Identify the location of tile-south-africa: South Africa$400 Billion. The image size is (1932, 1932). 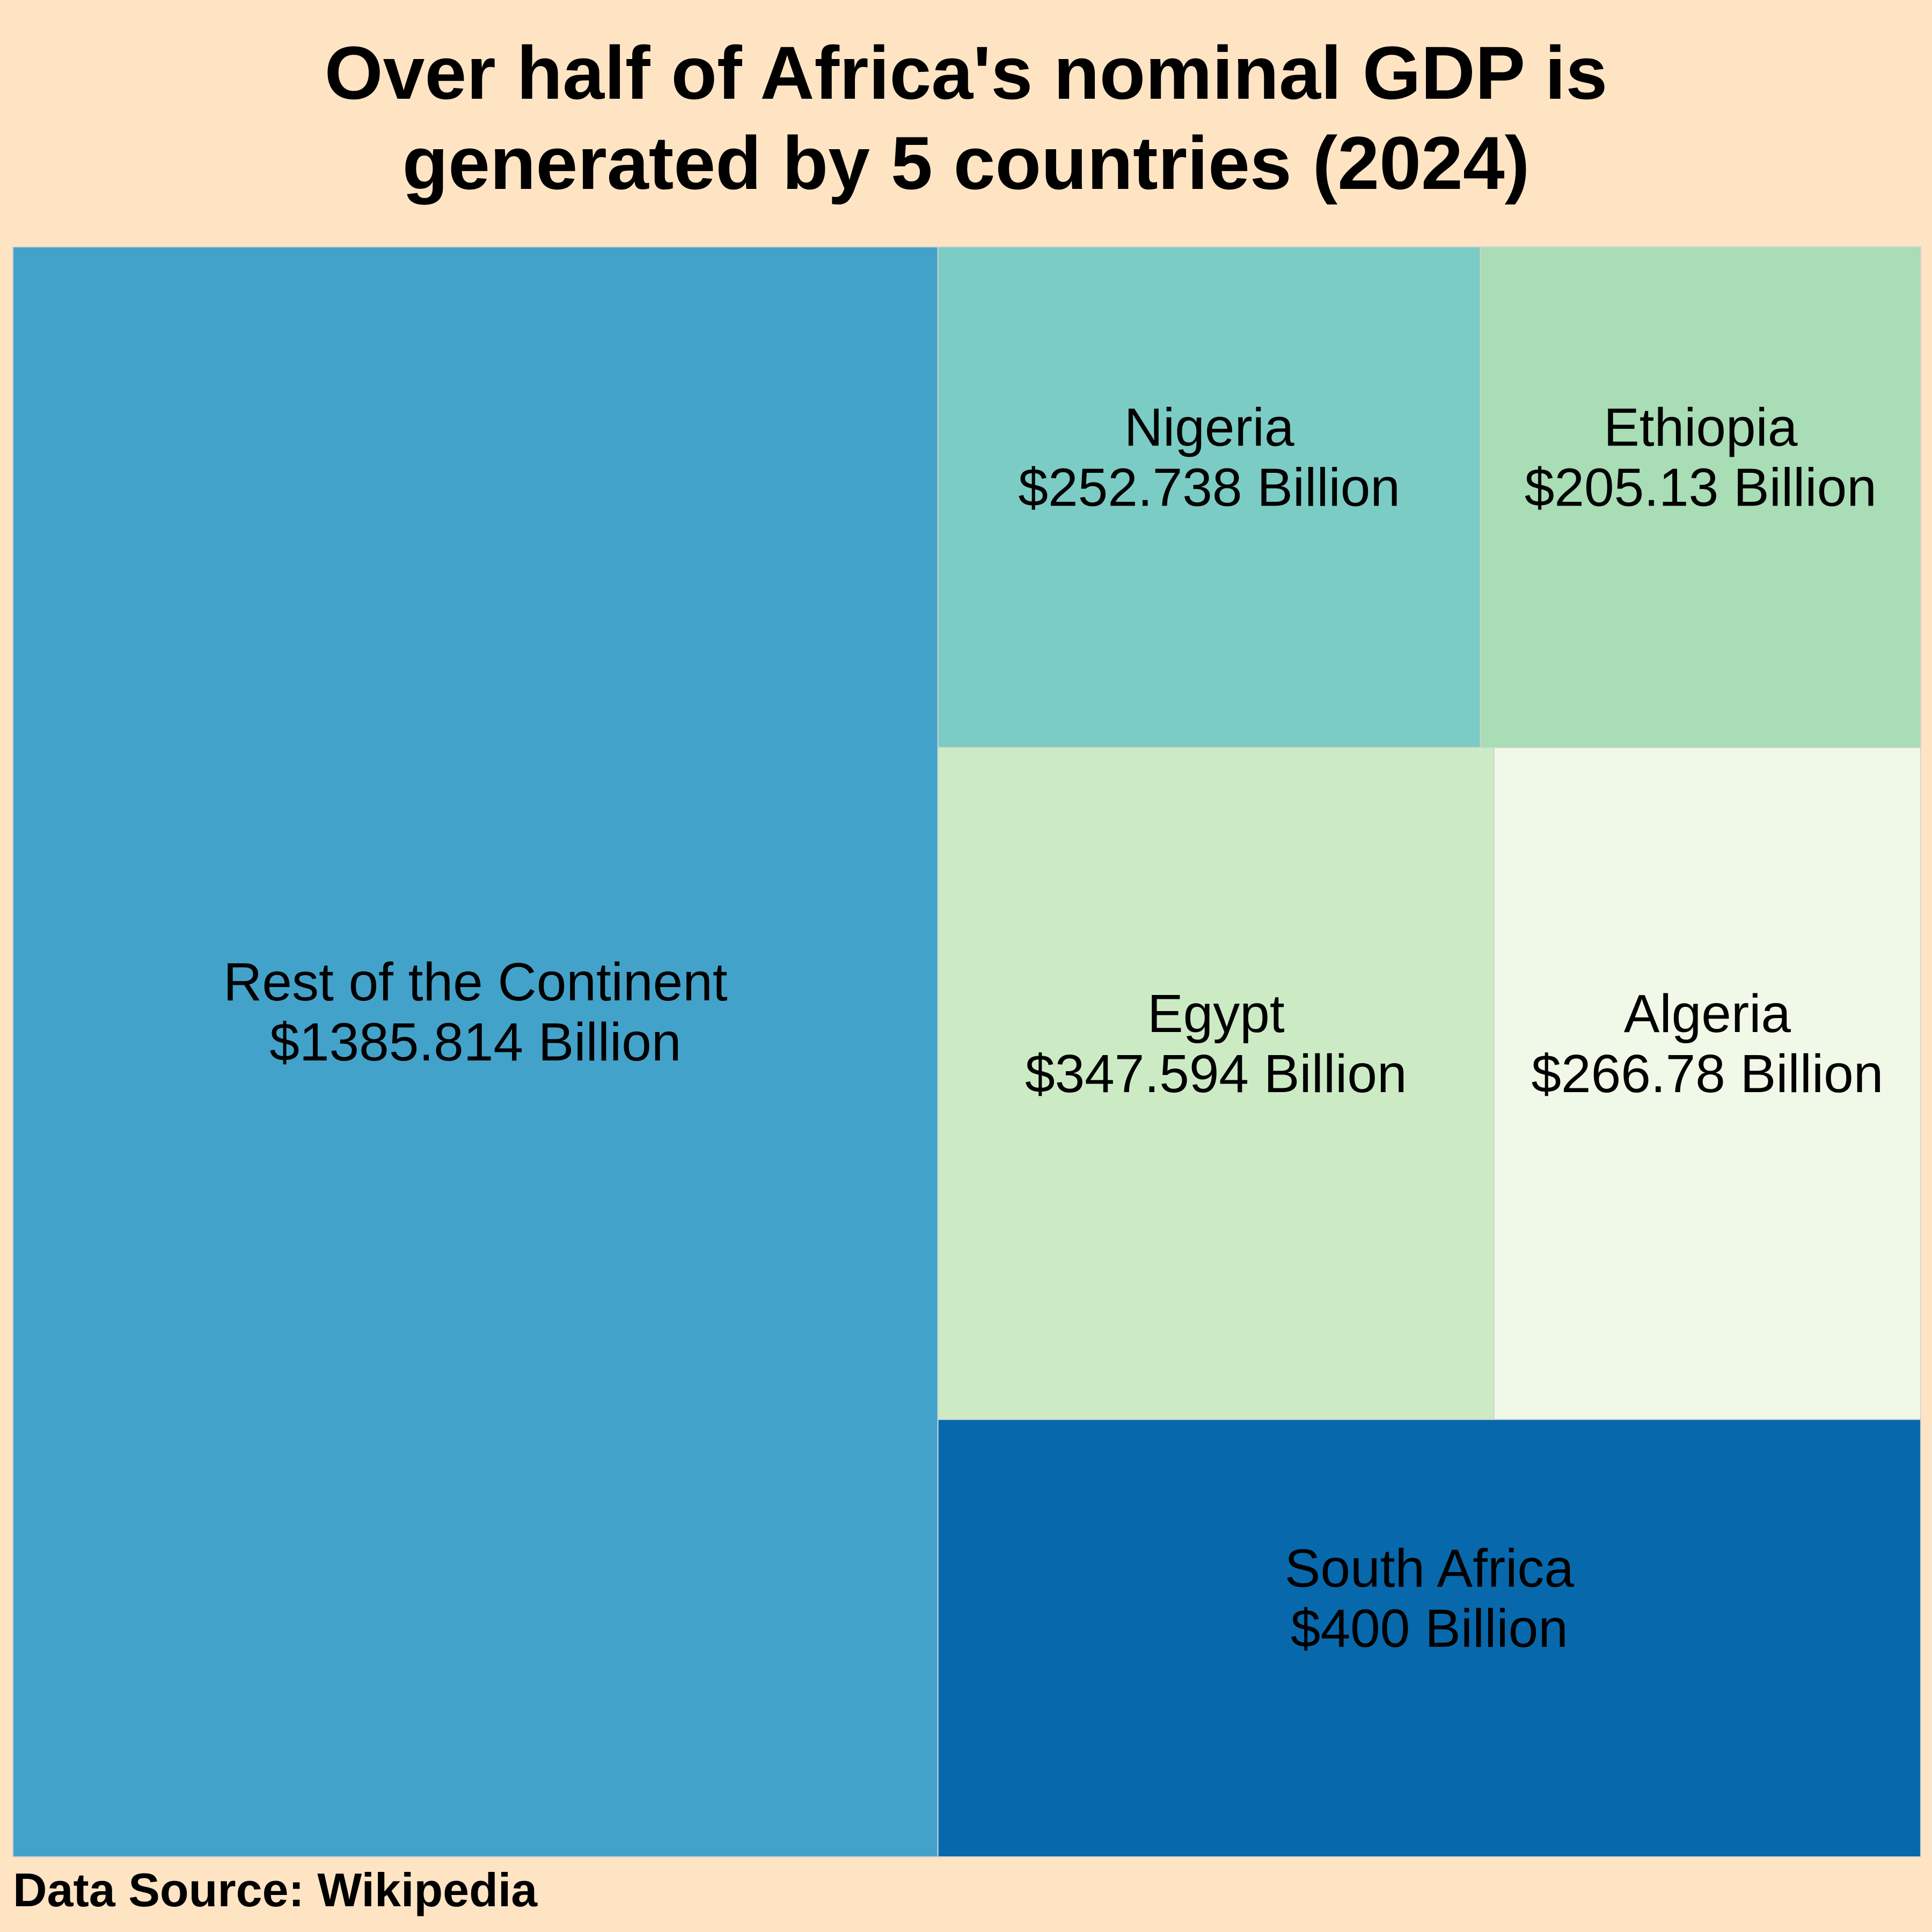
(1429, 1637).